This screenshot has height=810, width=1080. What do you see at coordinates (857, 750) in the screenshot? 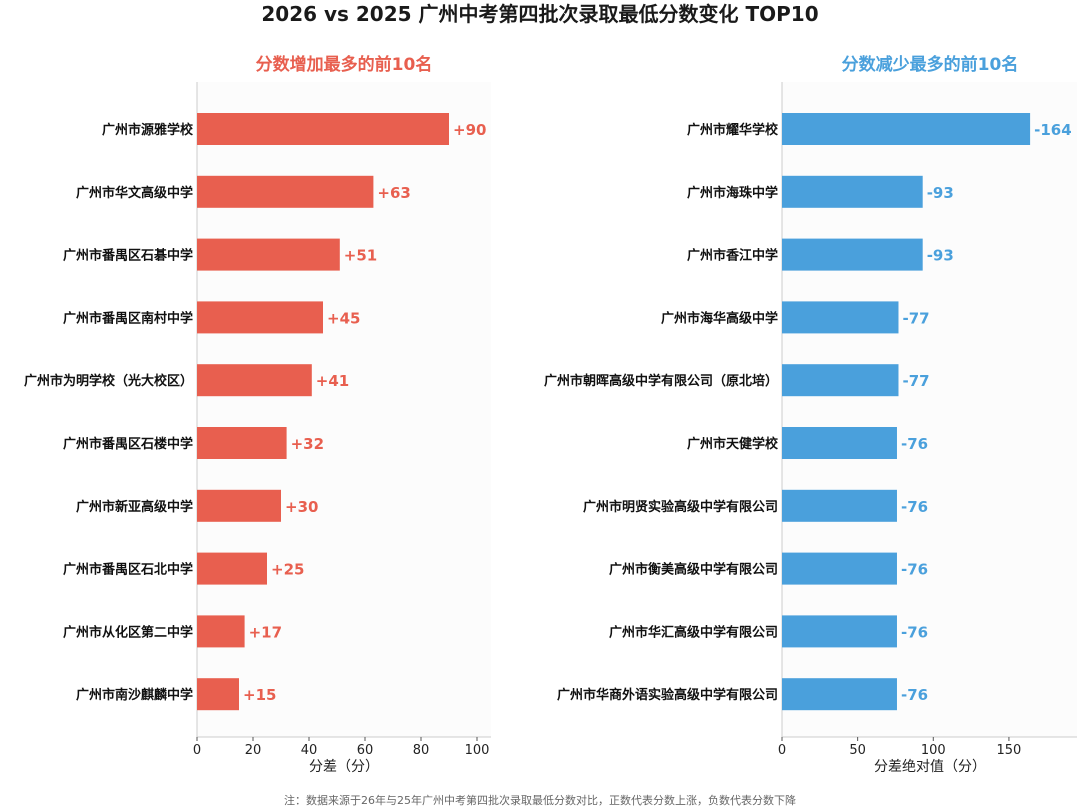
I see `x-tick-label: 50` at bounding box center [857, 750].